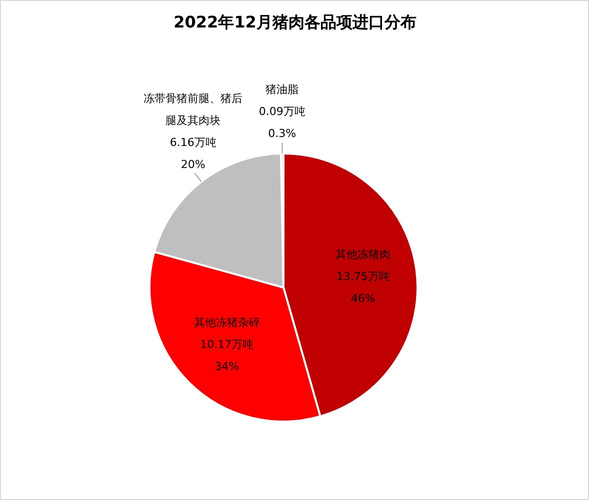  Describe the element at coordinates (363, 254) in the screenshot. I see `slice-label: 其他冻猪肉` at that location.